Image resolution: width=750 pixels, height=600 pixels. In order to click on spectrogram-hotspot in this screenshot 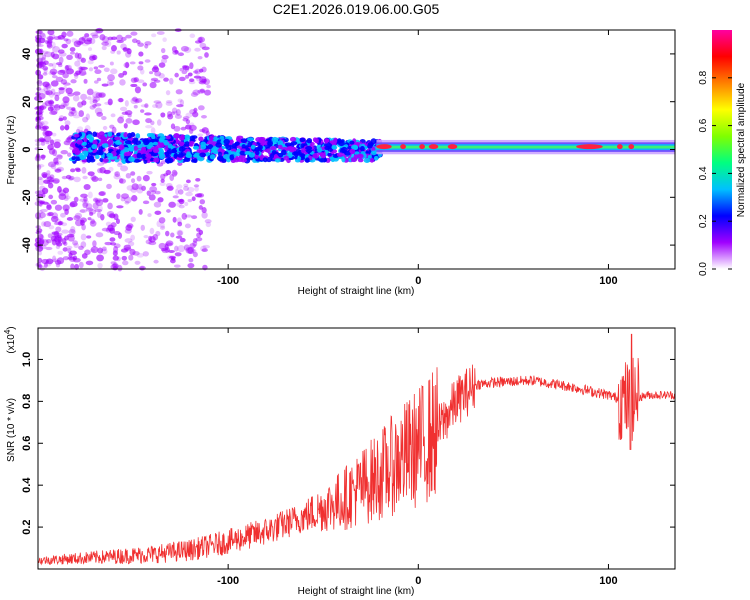, I will do `click(452, 147)`.